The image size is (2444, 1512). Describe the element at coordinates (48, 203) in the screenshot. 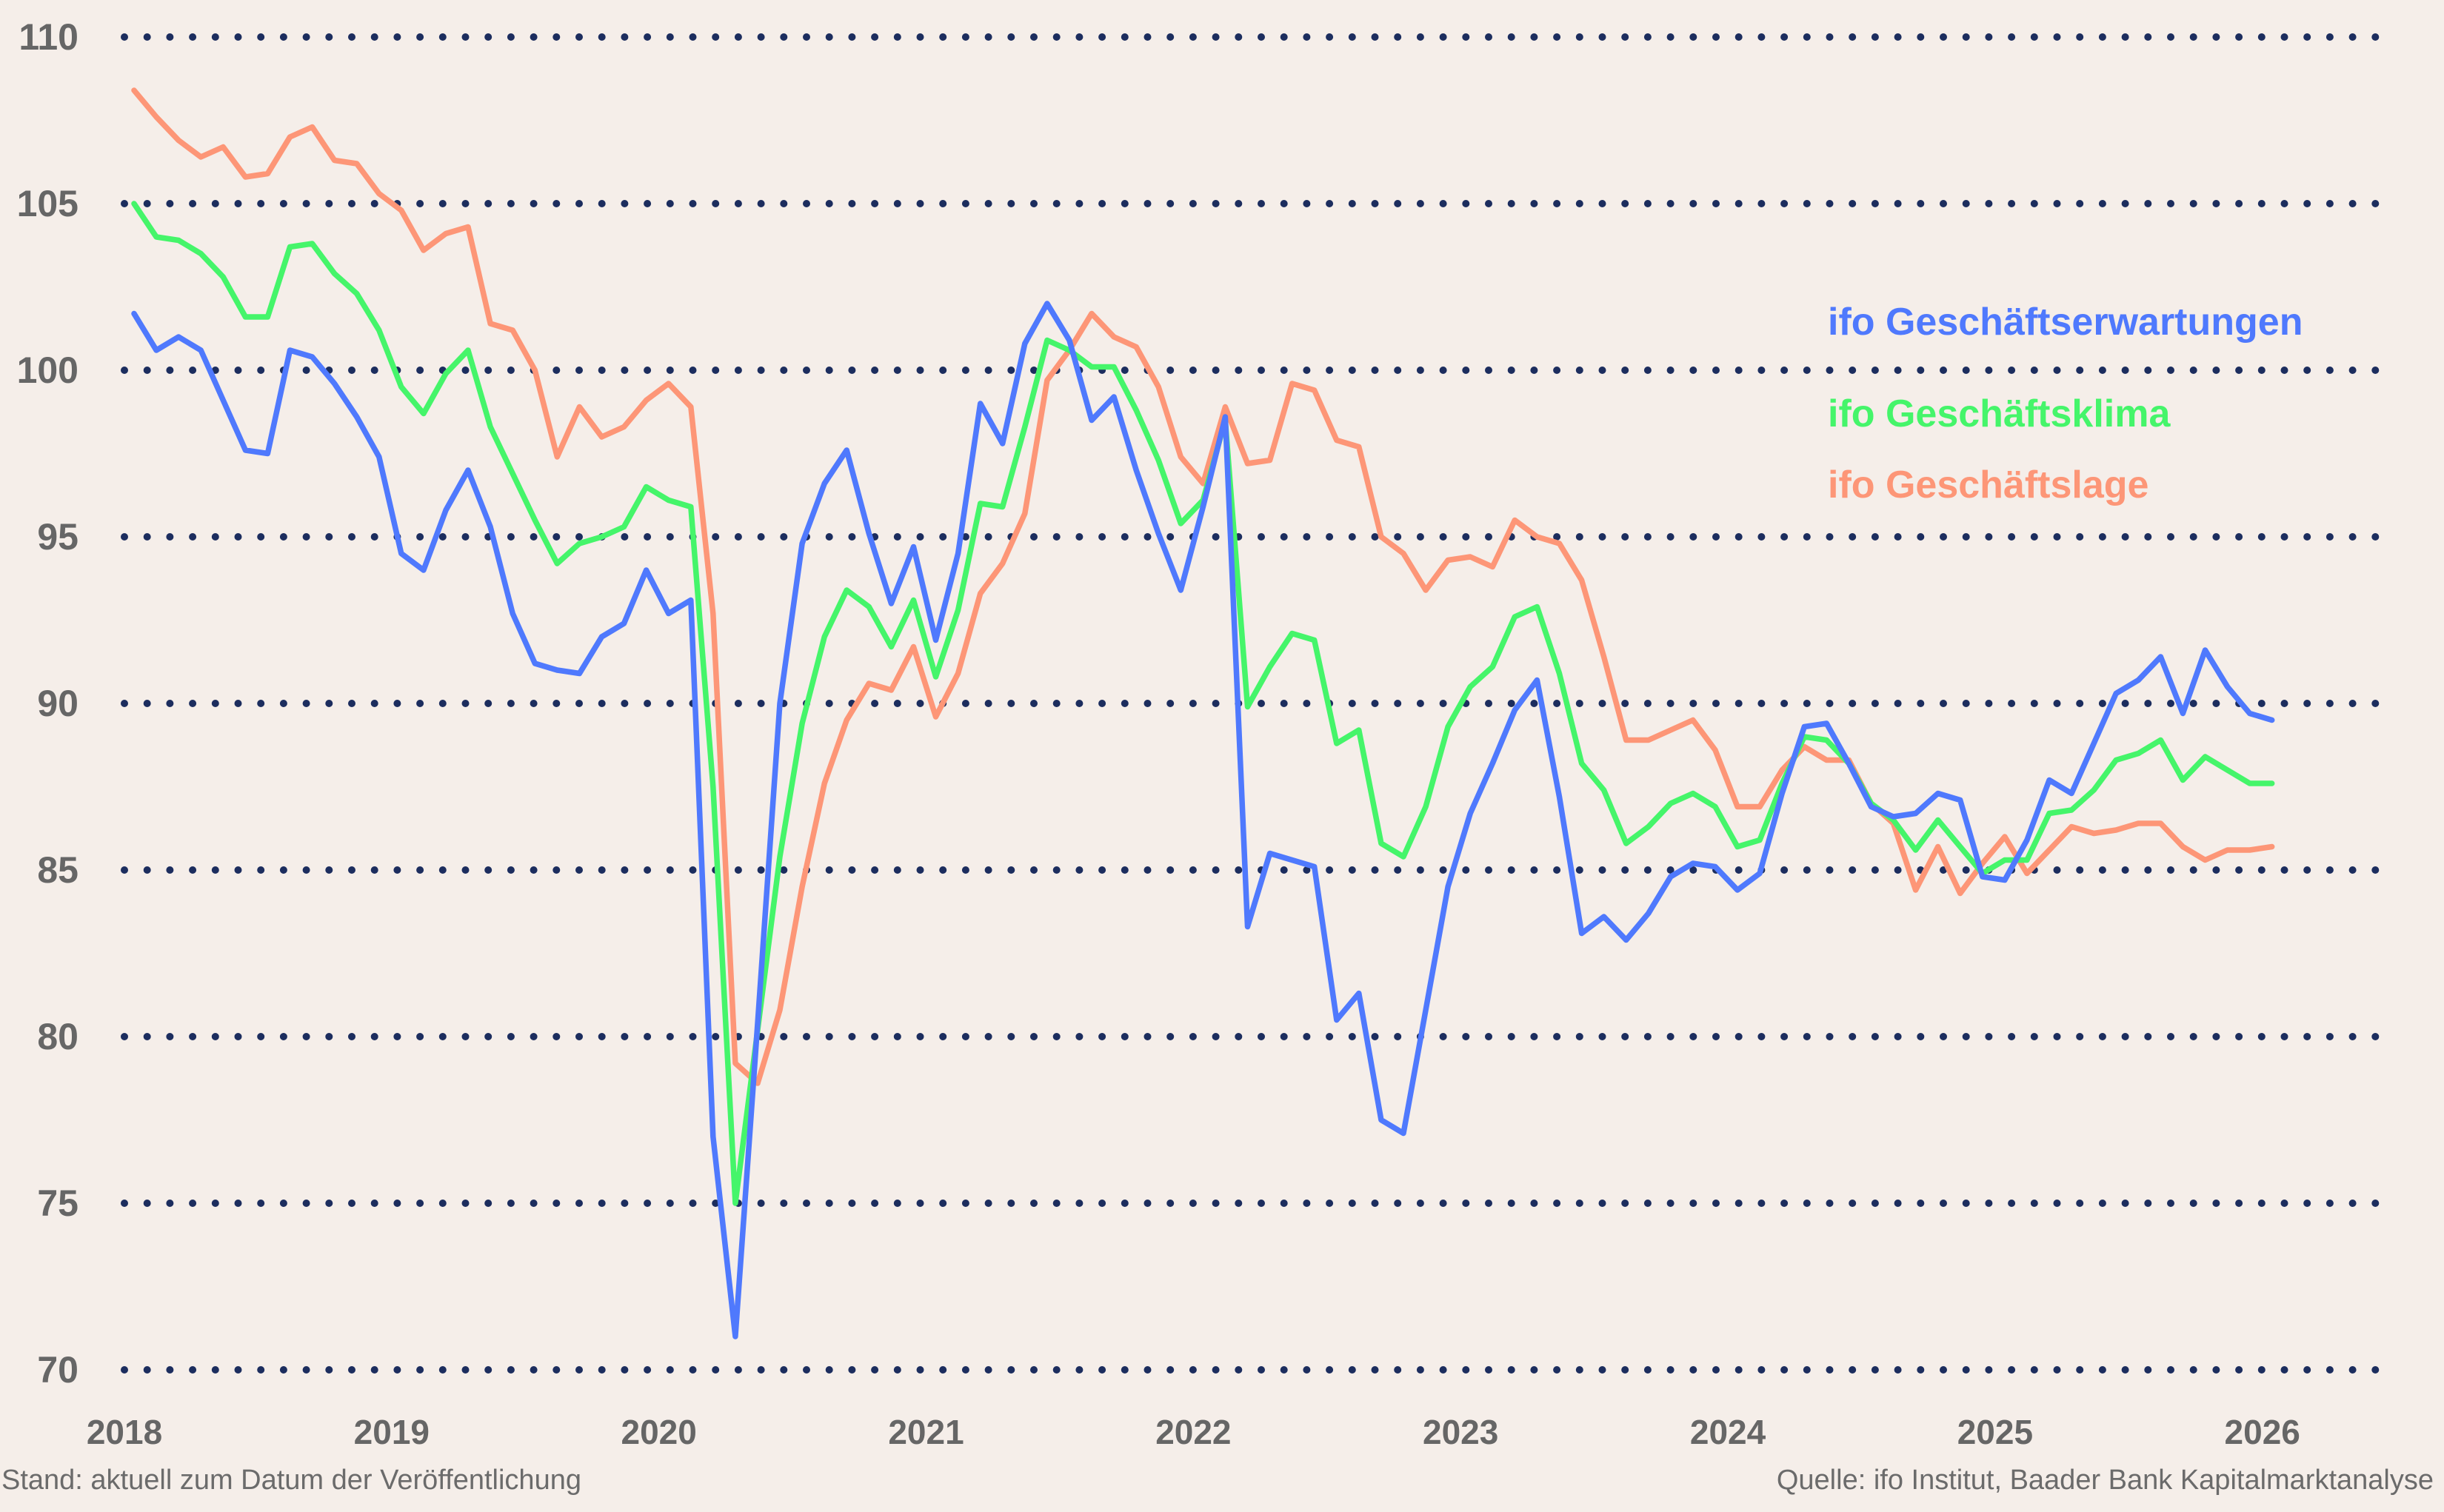

I see `y-tick-label: 105` at that location.